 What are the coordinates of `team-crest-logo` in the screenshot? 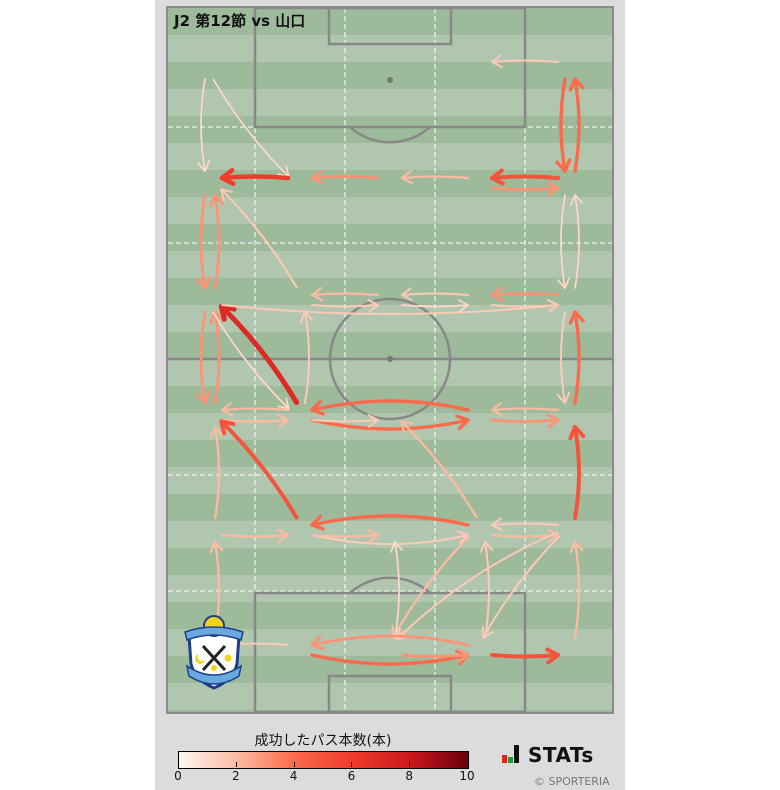 It's located at (214, 652).